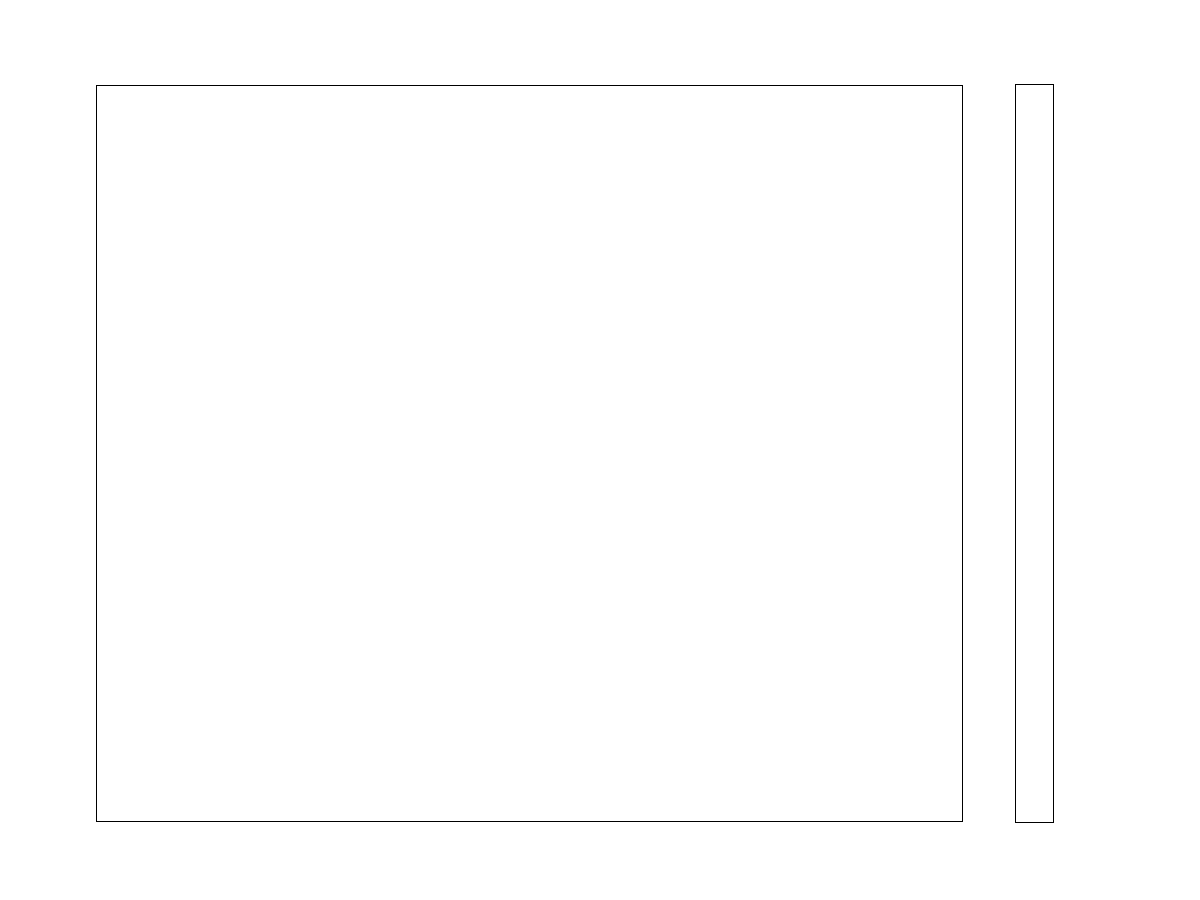 This screenshot has width=1200, height=900. I want to click on colorbar, so click(1034, 453).